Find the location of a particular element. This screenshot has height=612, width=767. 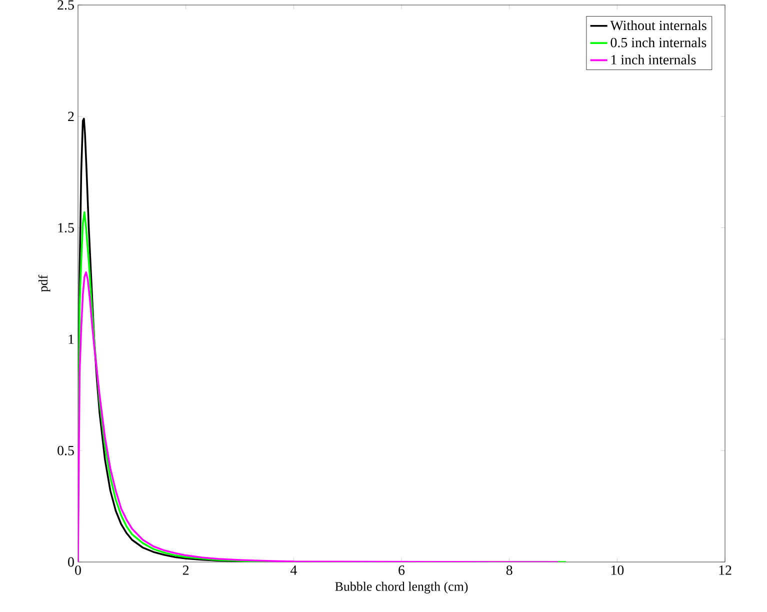

y-axis-title: pdf is located at coordinates (44, 283).